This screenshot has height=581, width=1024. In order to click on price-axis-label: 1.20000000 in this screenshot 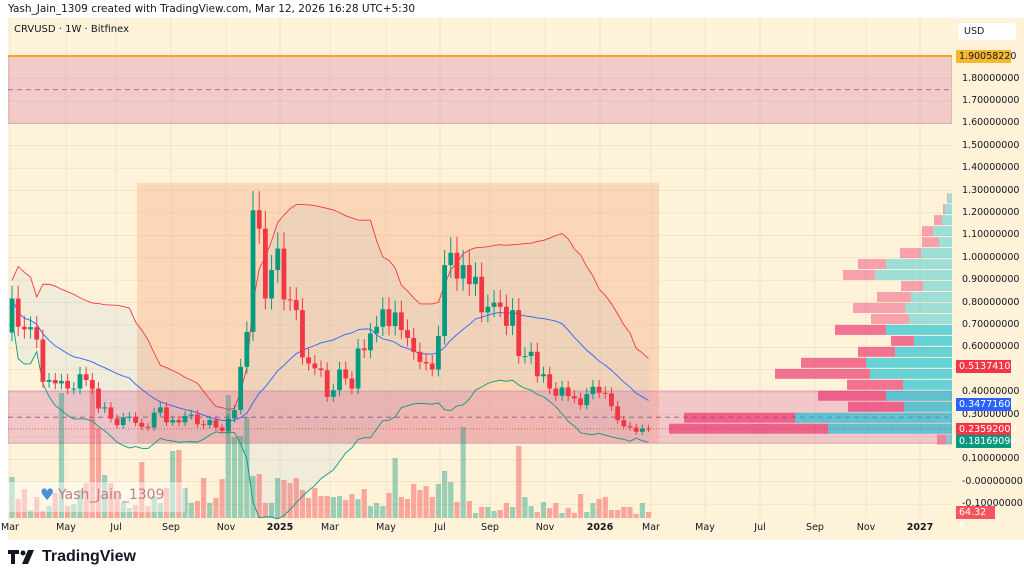, I will do `click(991, 212)`.